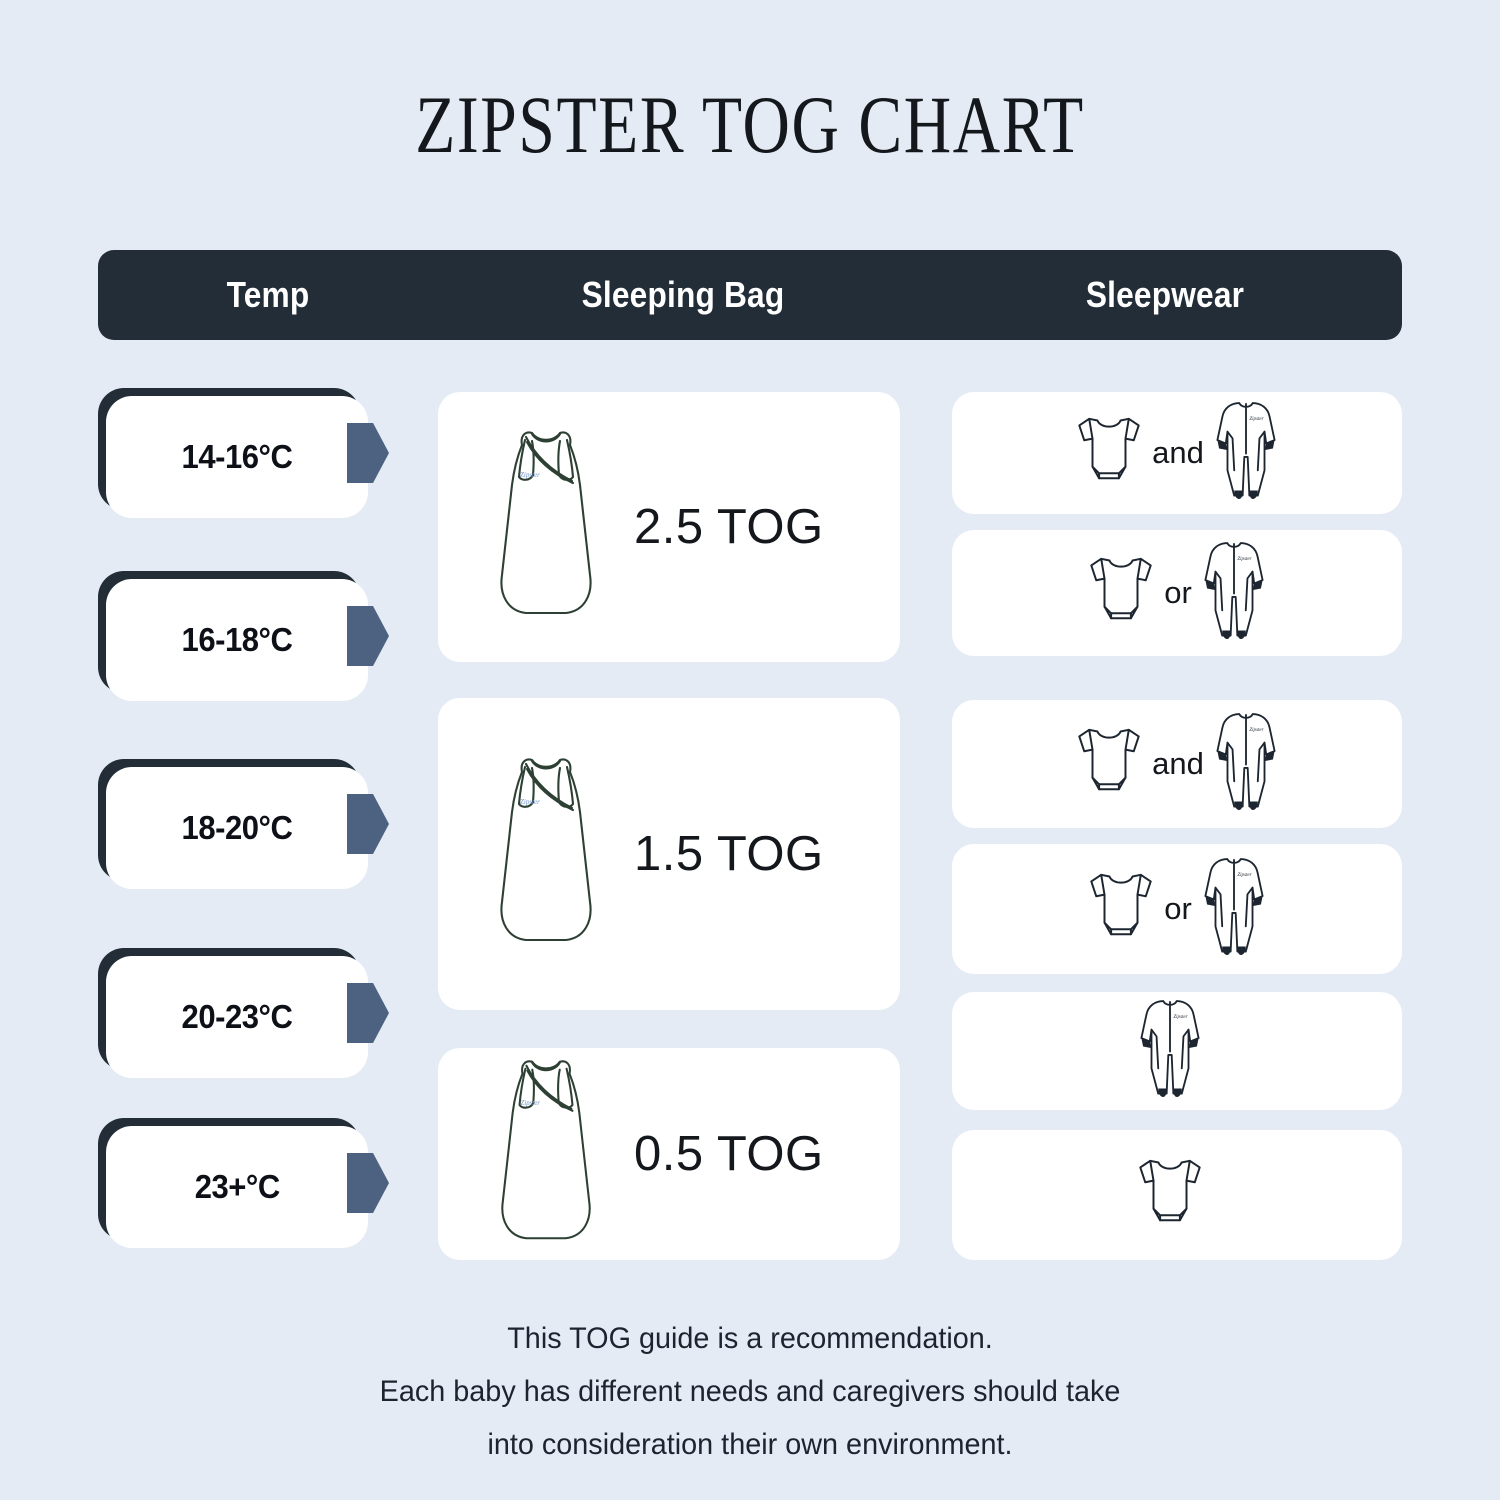  I want to click on sleepwear-card-bodysuit-only, so click(1177, 1195).